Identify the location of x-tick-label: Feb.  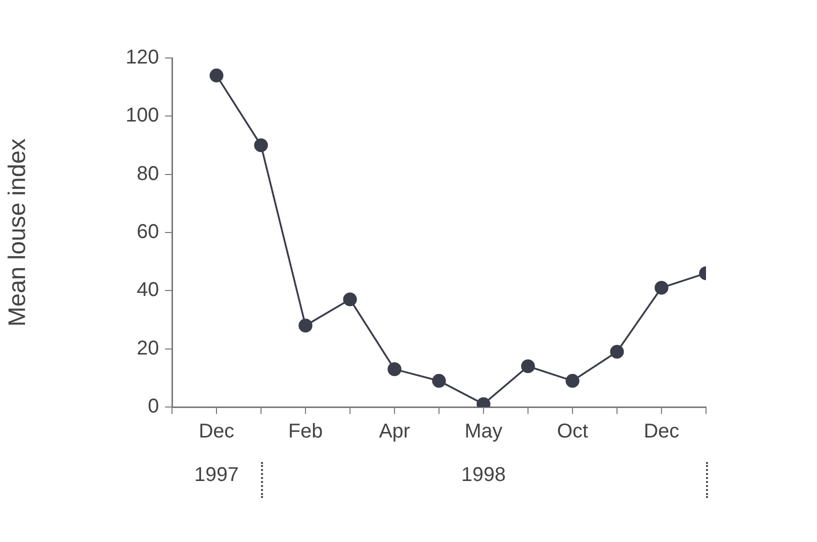
(305, 431).